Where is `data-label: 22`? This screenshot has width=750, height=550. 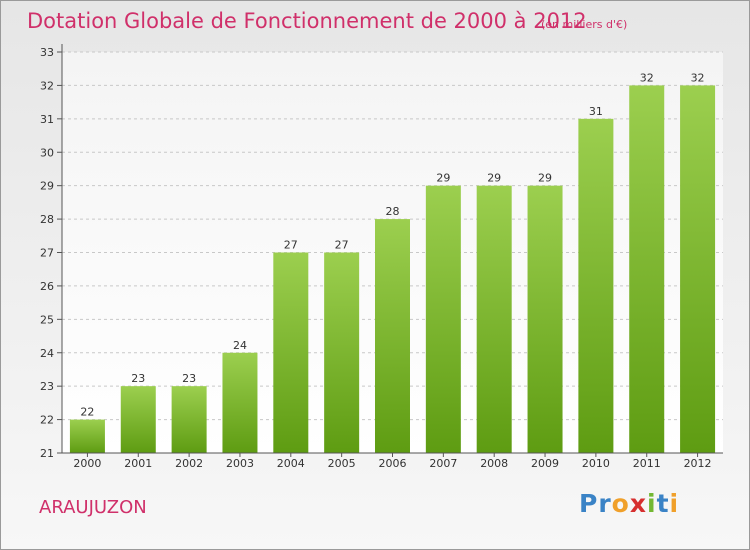 data-label: 22 is located at coordinates (87, 412).